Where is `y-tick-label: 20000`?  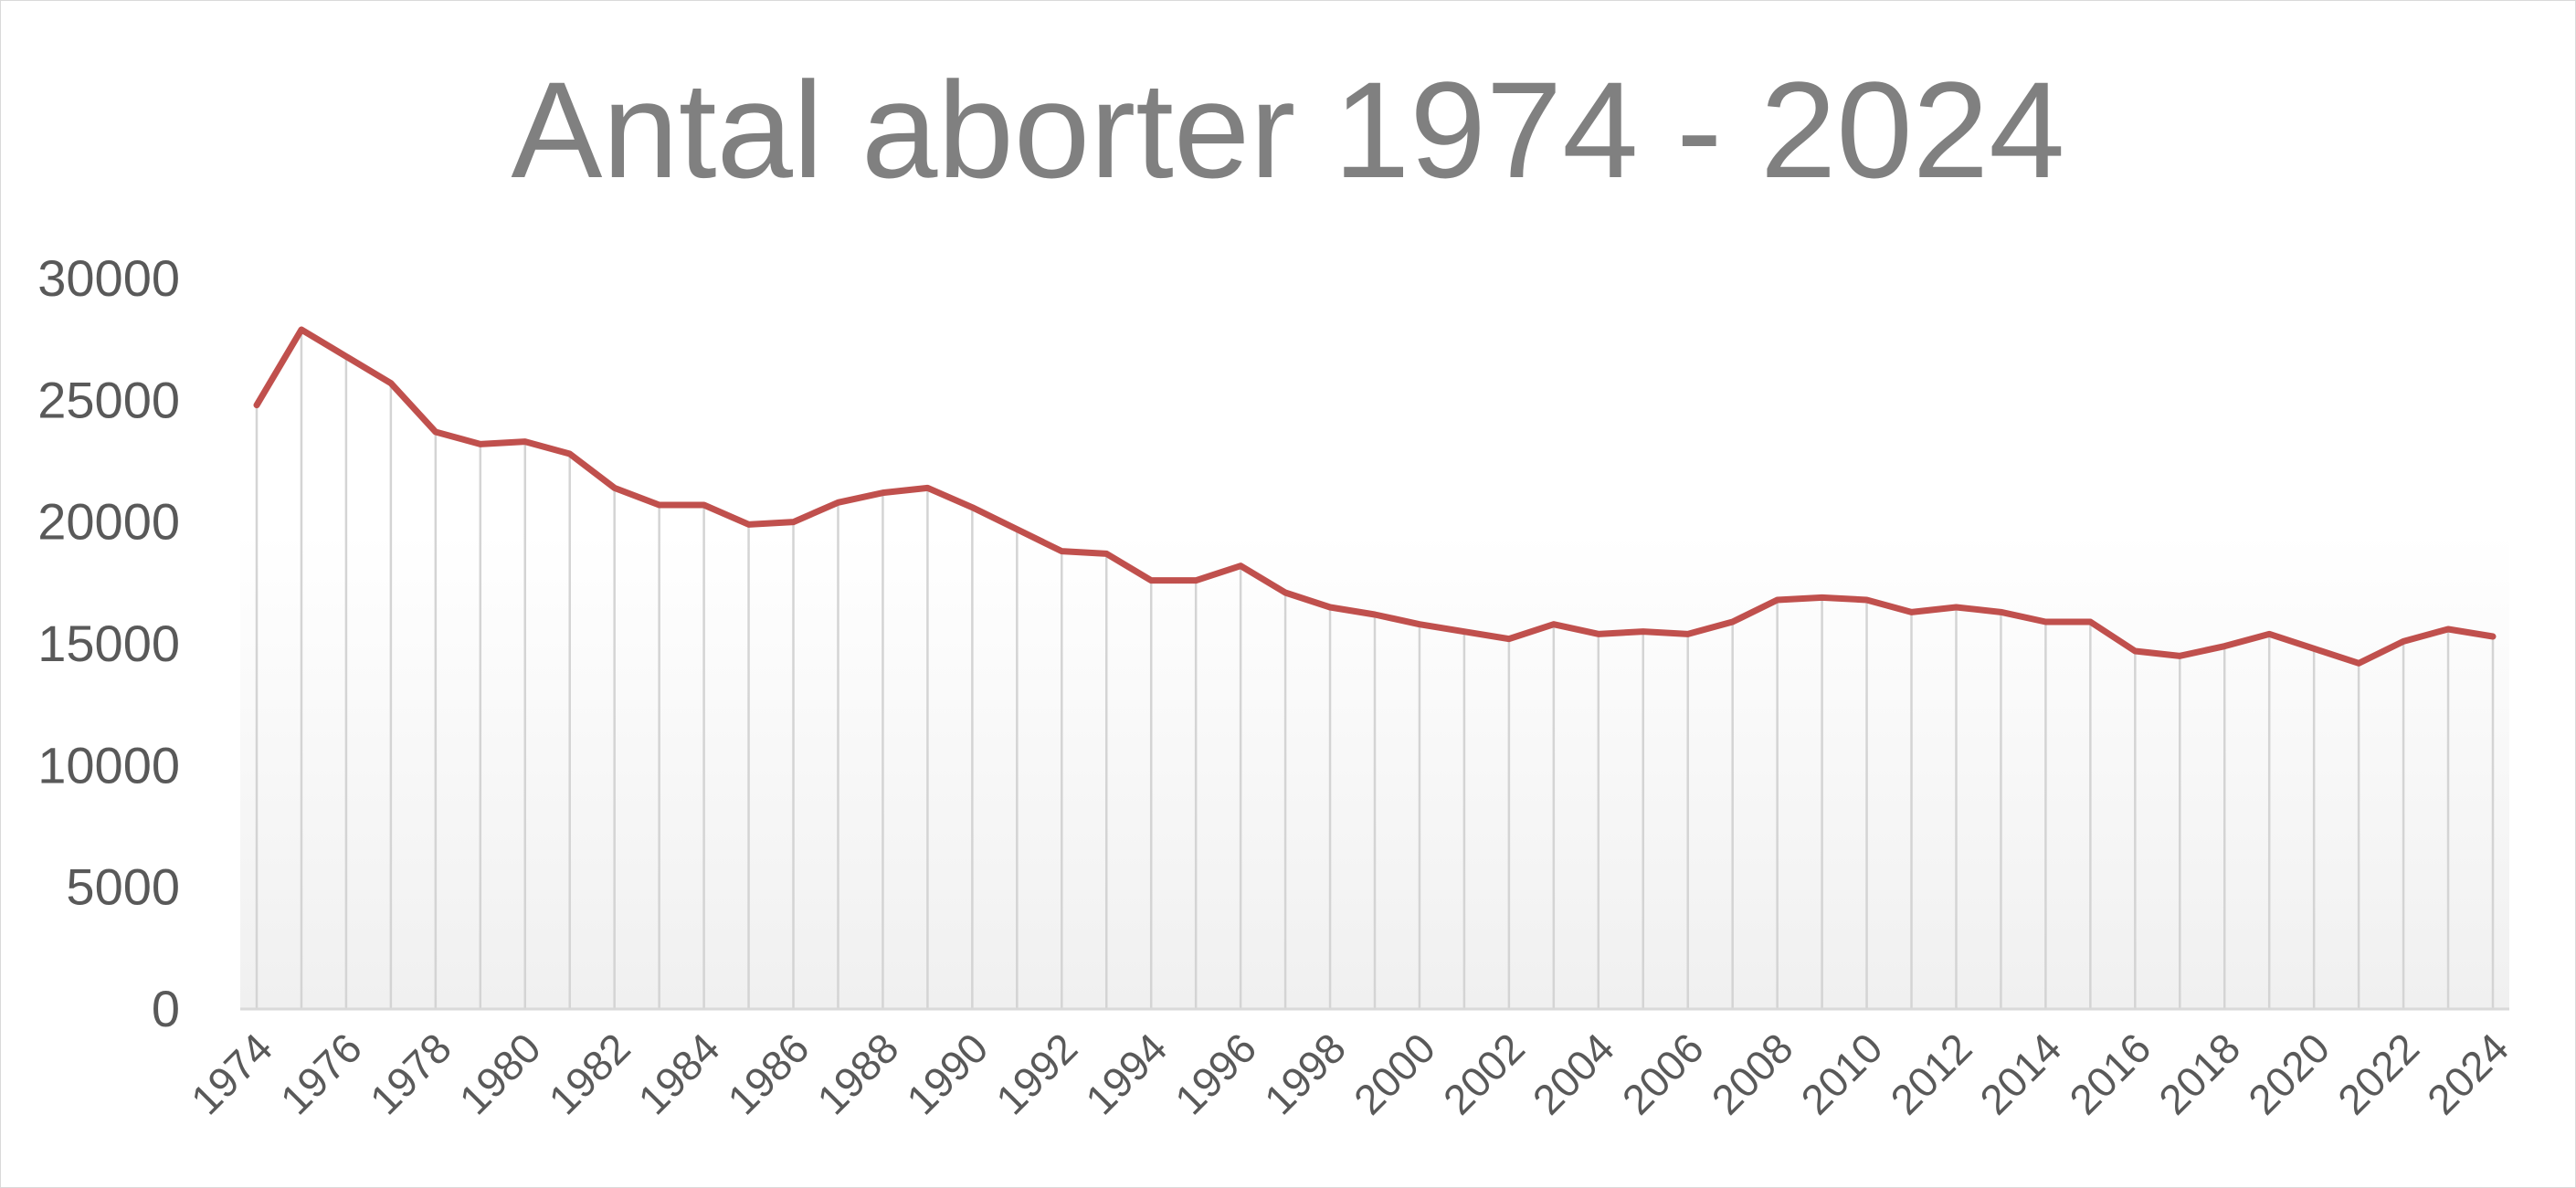
y-tick-label: 20000 is located at coordinates (108, 522).